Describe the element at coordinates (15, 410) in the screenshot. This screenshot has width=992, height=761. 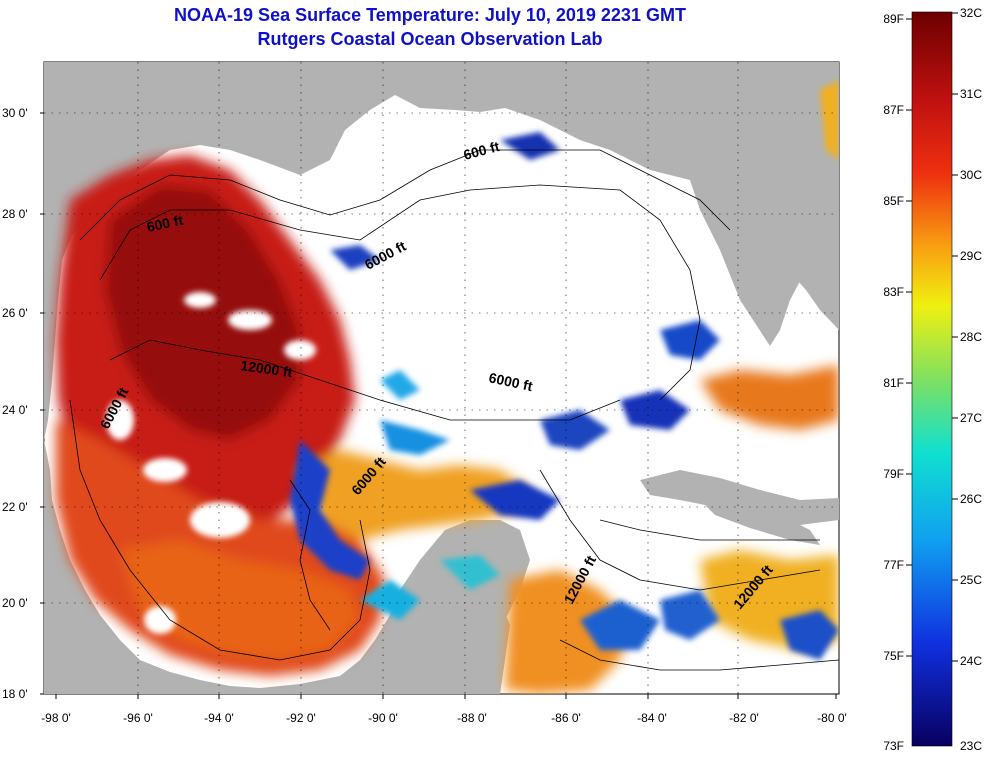
I see `lat-label: 24 0'` at that location.